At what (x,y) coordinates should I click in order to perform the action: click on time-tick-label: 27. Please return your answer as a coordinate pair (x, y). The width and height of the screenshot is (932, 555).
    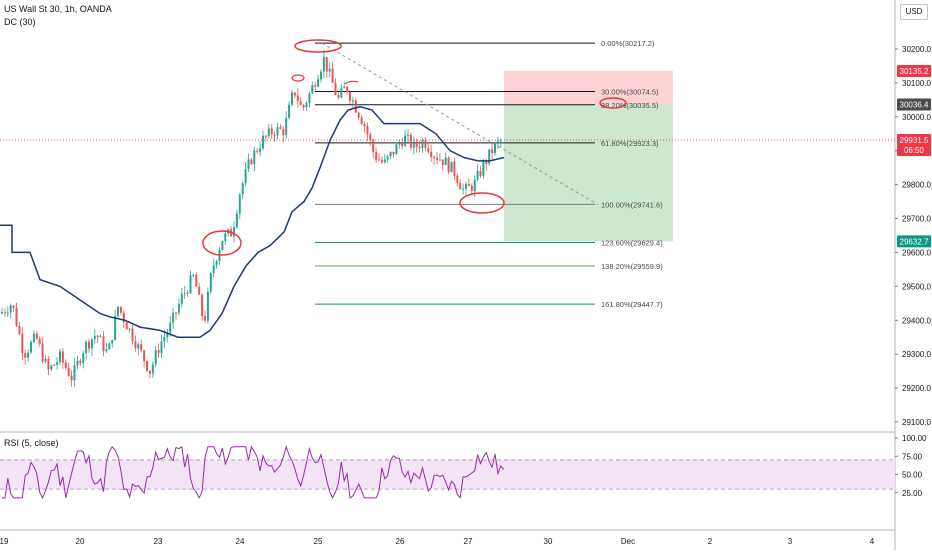
    Looking at the image, I should click on (468, 541).